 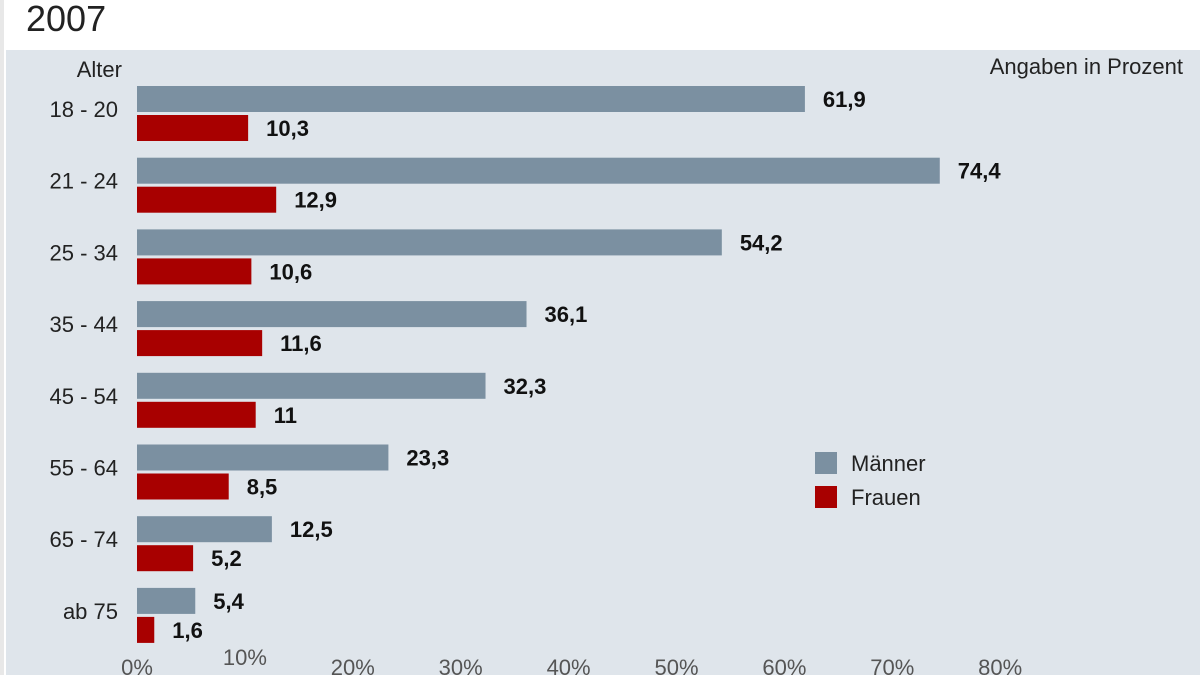 I want to click on data-label: 61,9, so click(x=844, y=99).